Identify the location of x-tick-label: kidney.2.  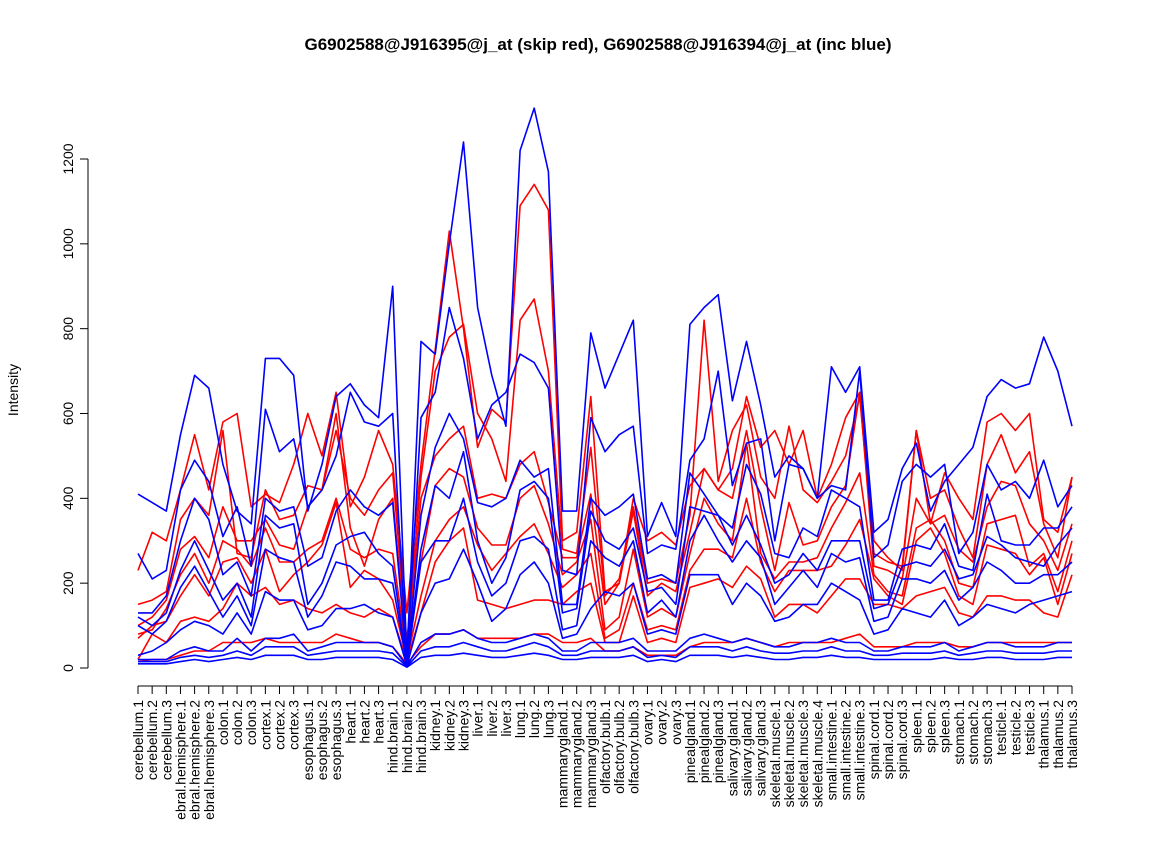
(449, 725).